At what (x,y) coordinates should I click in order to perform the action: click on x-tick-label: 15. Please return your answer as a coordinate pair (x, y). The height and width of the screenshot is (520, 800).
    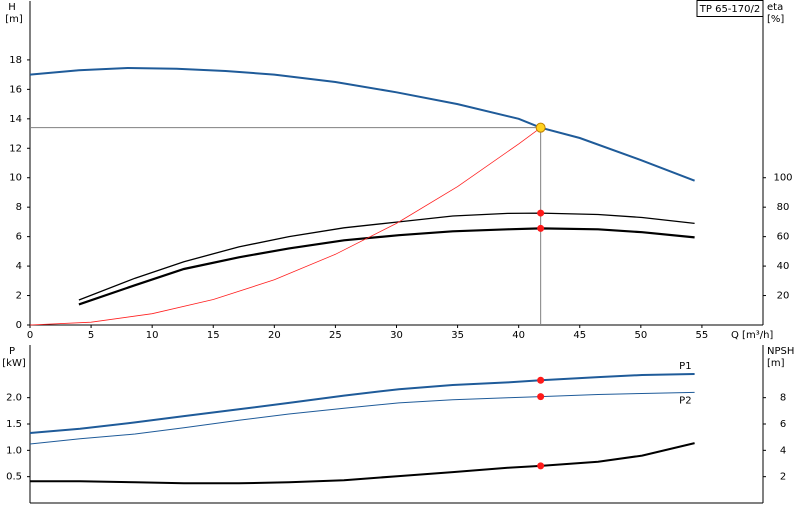
    Looking at the image, I should click on (213, 335).